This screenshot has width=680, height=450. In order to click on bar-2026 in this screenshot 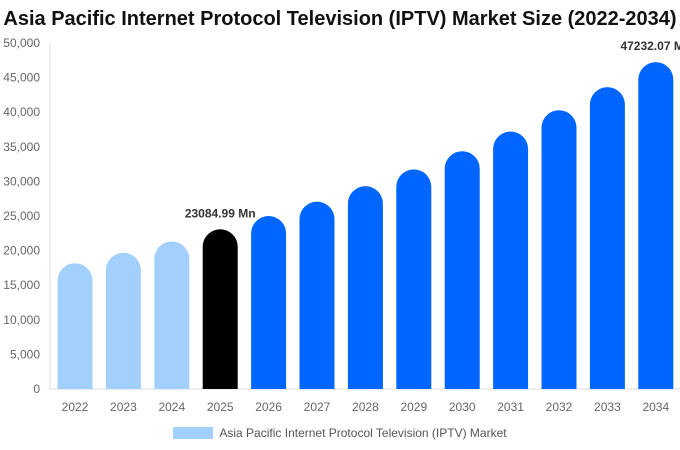, I will do `click(269, 302)`.